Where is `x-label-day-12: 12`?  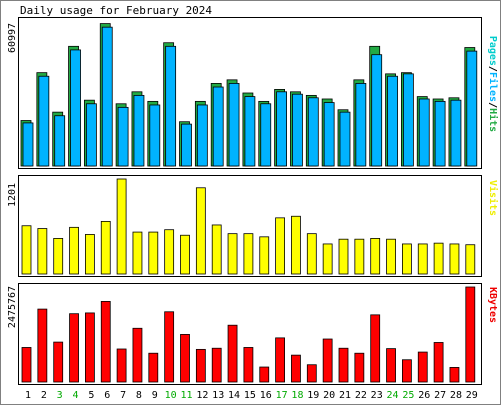
x-label-day-12: 12 is located at coordinates (202, 395).